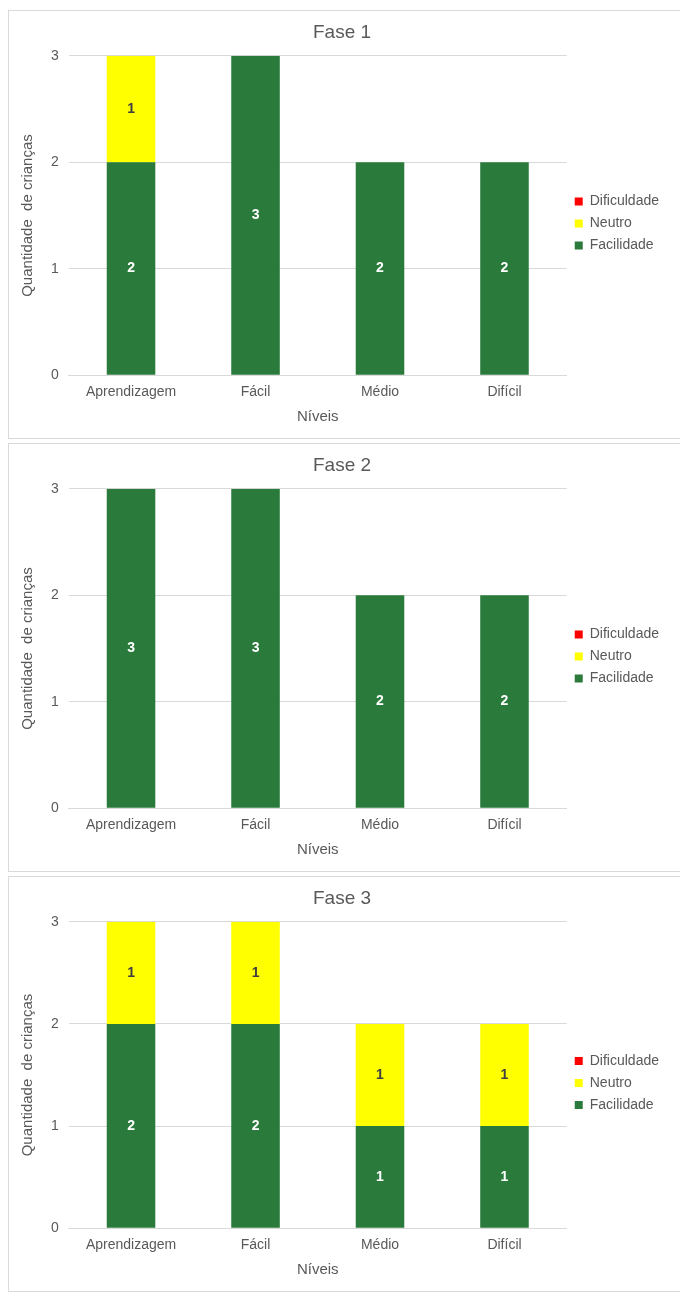  Describe the element at coordinates (342, 464) in the screenshot. I see `chart-title: Fase 2` at that location.